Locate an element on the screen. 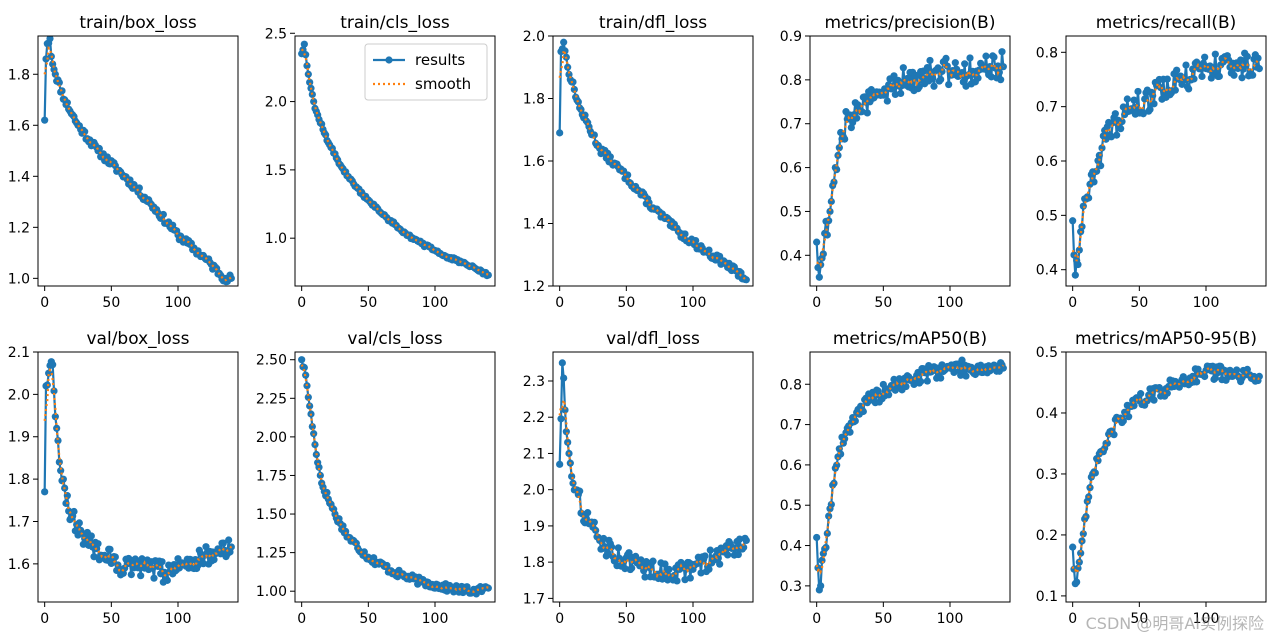 Image resolution: width=1280 pixels, height=640 pixels. x-tick-label: 0 is located at coordinates (559, 303).